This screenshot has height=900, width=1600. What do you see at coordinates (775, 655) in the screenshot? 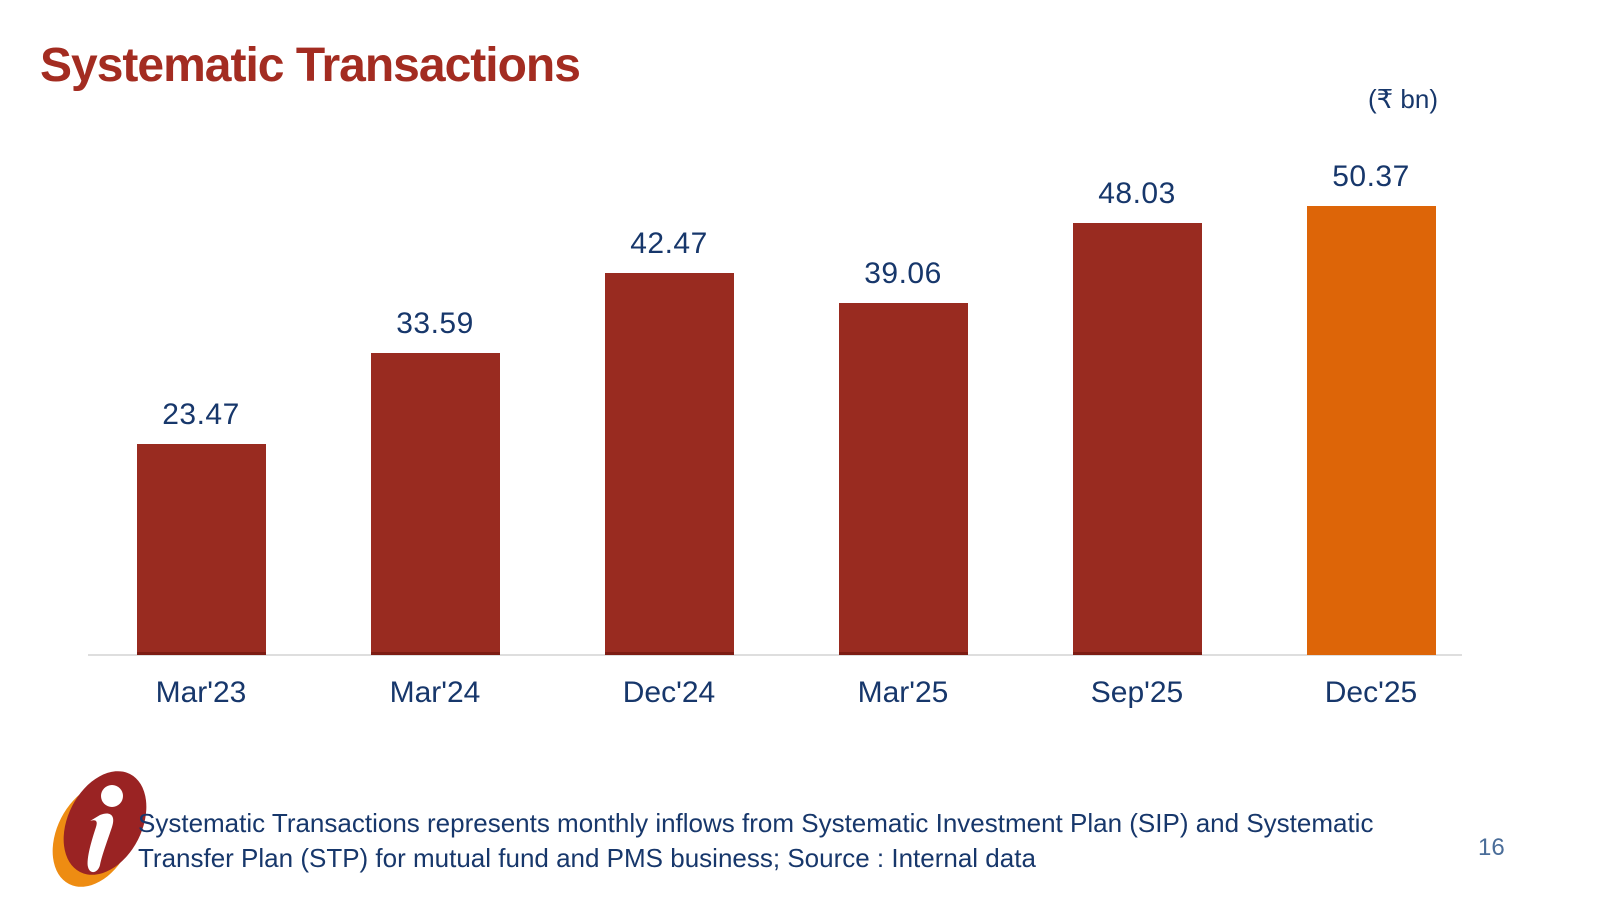
I see `x-axis-line` at bounding box center [775, 655].